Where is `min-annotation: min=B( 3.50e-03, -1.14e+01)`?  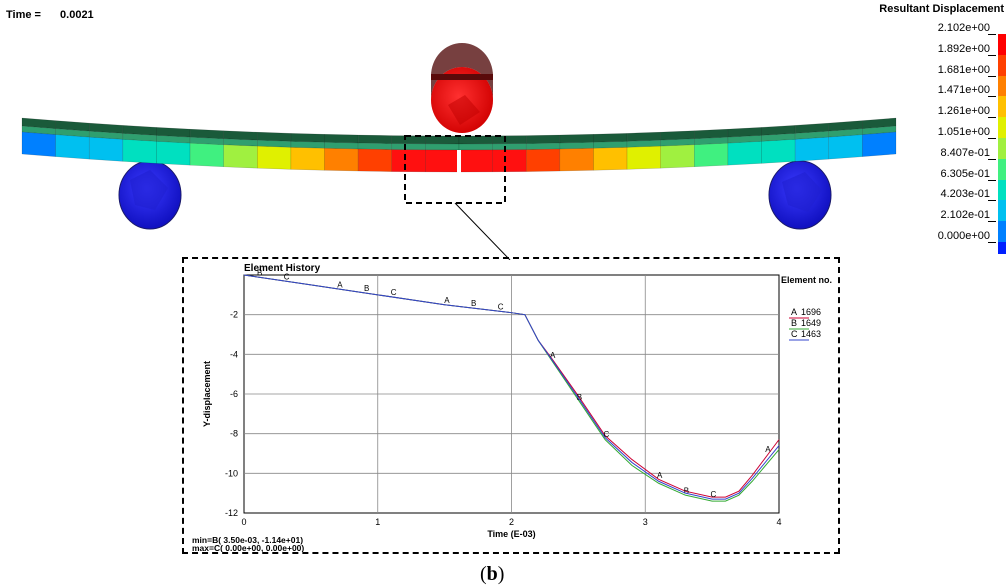
min-annotation: min=B( 3.50e-03, -1.14e+01) is located at coordinates (247, 540).